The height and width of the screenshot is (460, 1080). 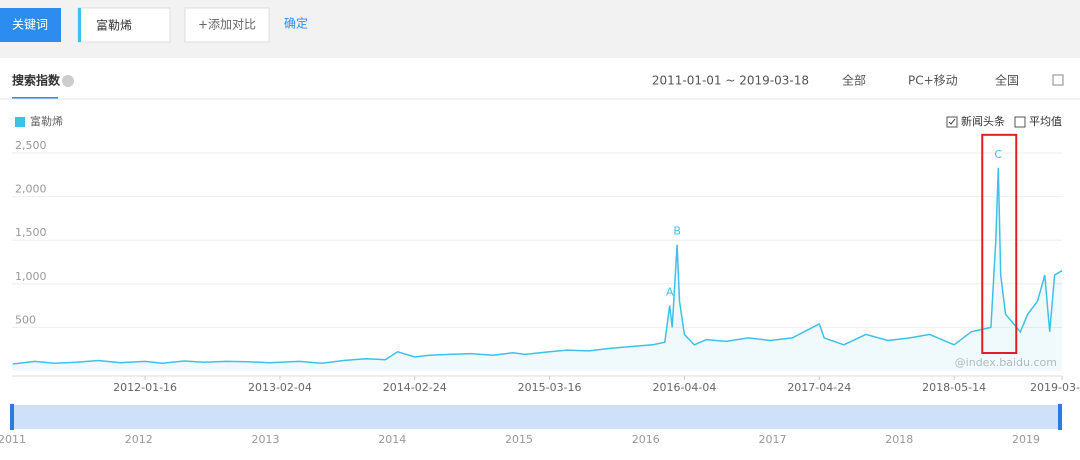 I want to click on legend-label: 富勒烯, so click(x=46, y=121).